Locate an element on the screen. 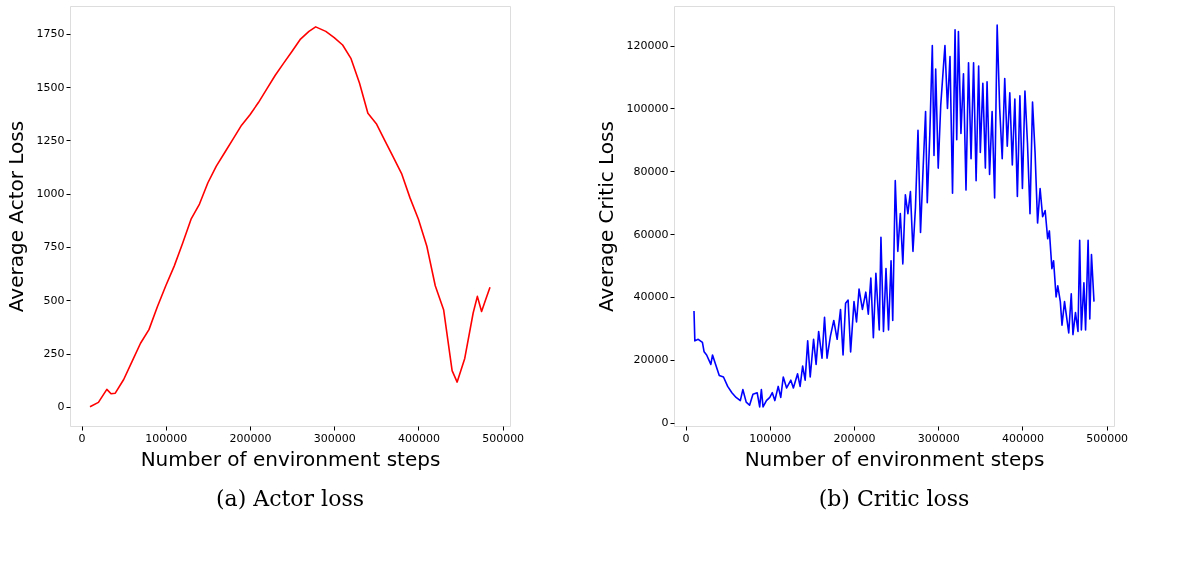  y-tick-label: 1500 is located at coordinates (50, 87).